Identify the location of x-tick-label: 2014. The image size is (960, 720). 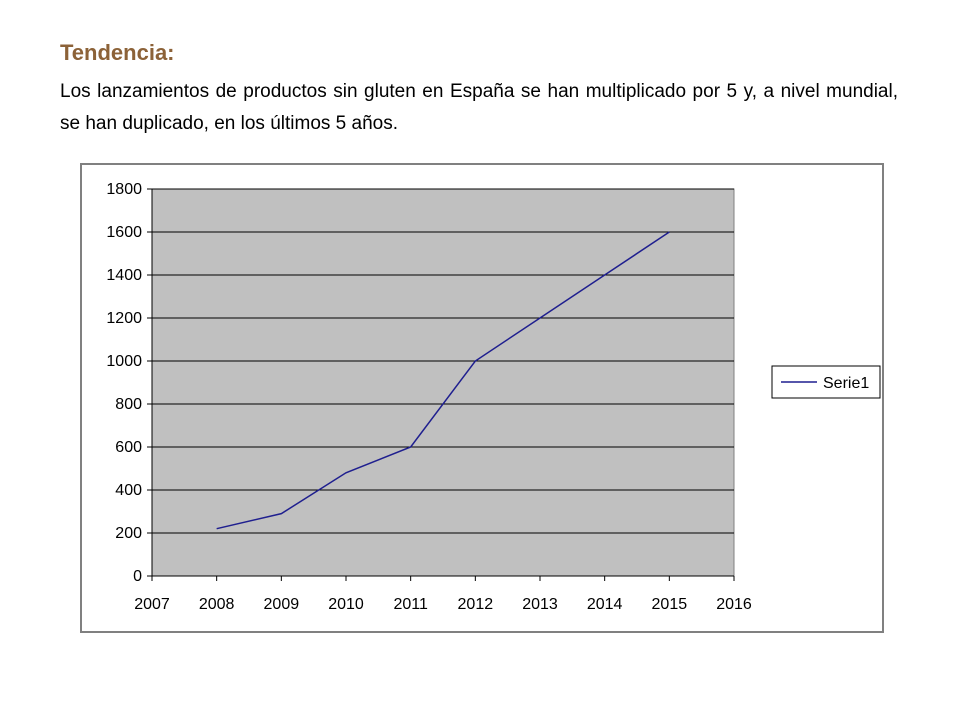
(605, 604).